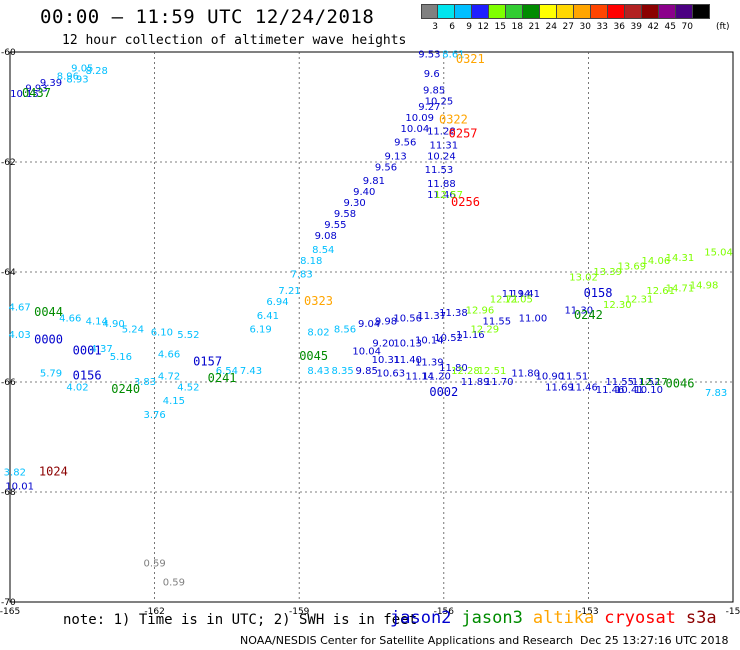 Image resolution: width=740 pixels, height=650 pixels. What do you see at coordinates (500, 27) in the screenshot?
I see `color-scale-label: 15` at bounding box center [500, 27].